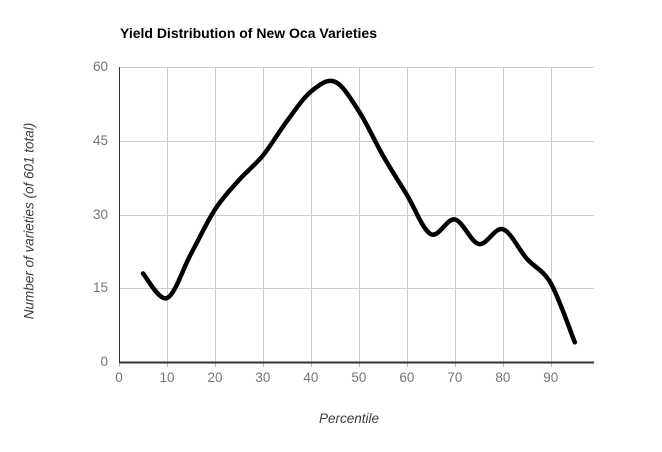  What do you see at coordinates (100, 214) in the screenshot?
I see `y-tick-label: 30` at bounding box center [100, 214].